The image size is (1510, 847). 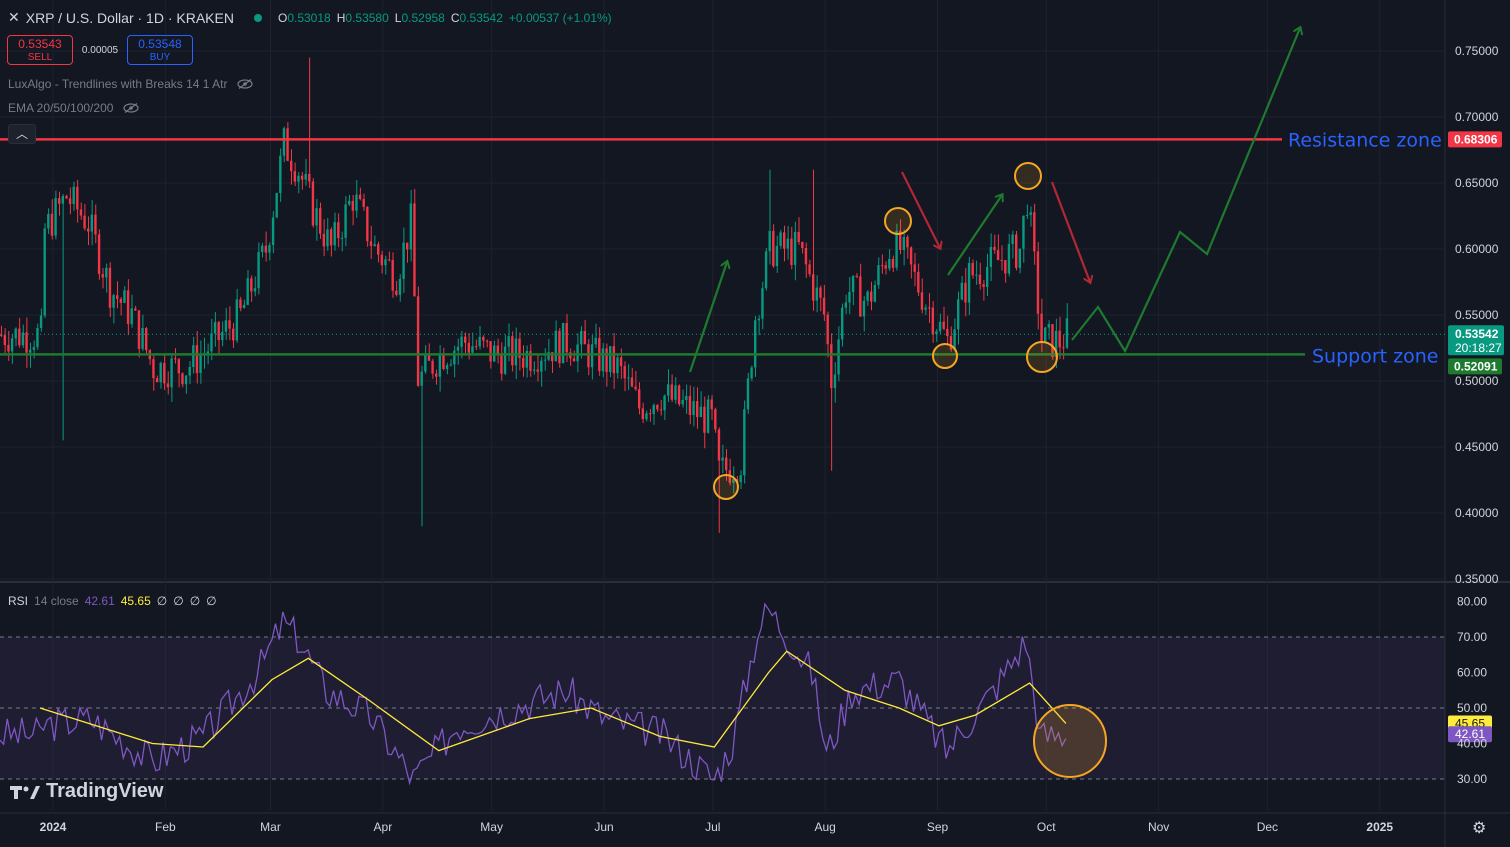 What do you see at coordinates (86, 791) in the screenshot?
I see `tradingview-logo: TradingView` at bounding box center [86, 791].